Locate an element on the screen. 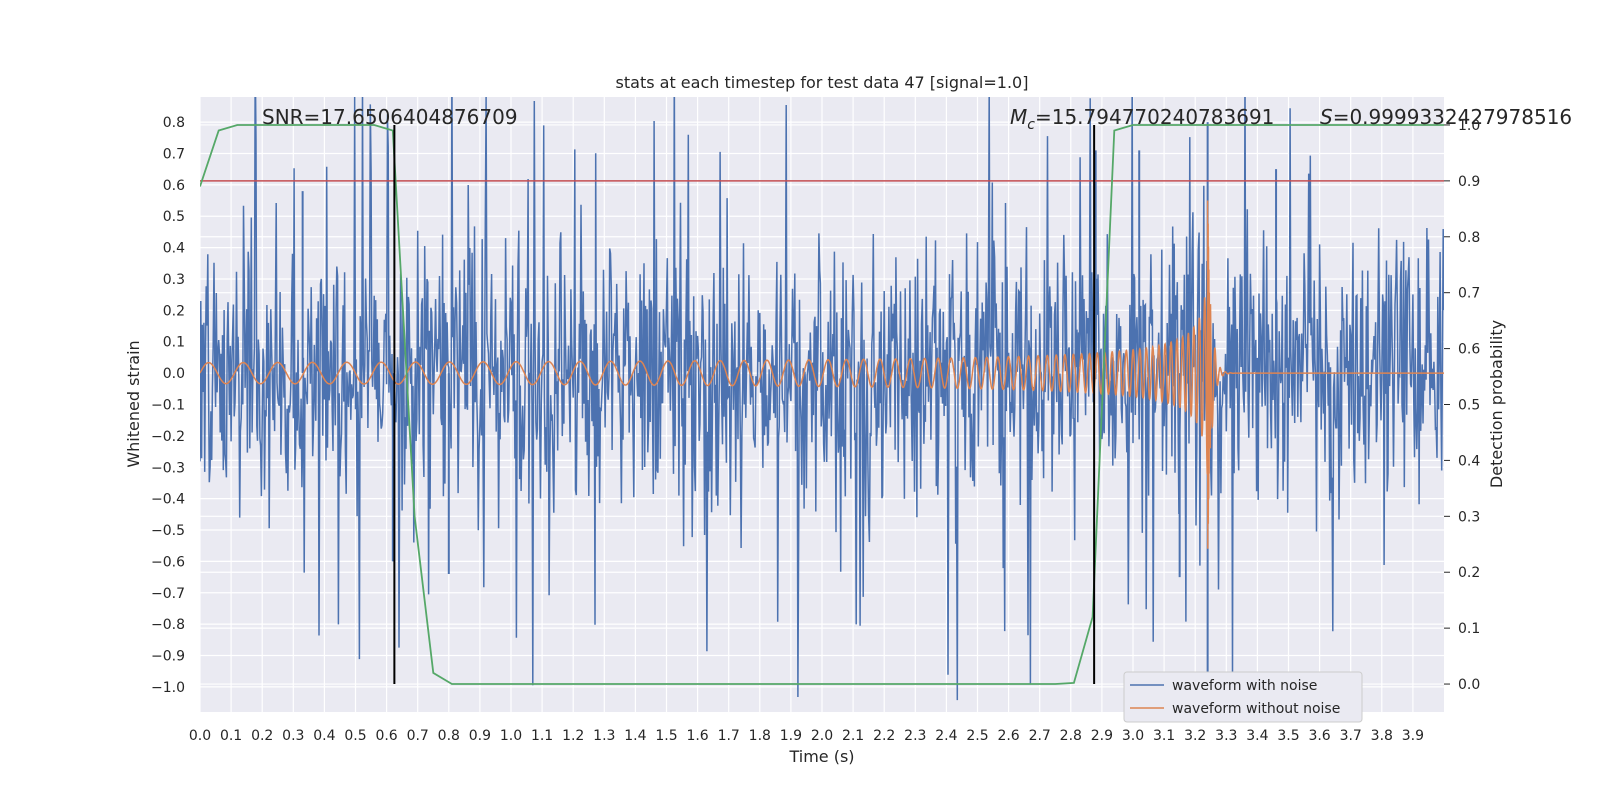 Image resolution: width=1600 pixels, height=800 pixels. y2-axis-label: Detection probability is located at coordinates (1496, 404).